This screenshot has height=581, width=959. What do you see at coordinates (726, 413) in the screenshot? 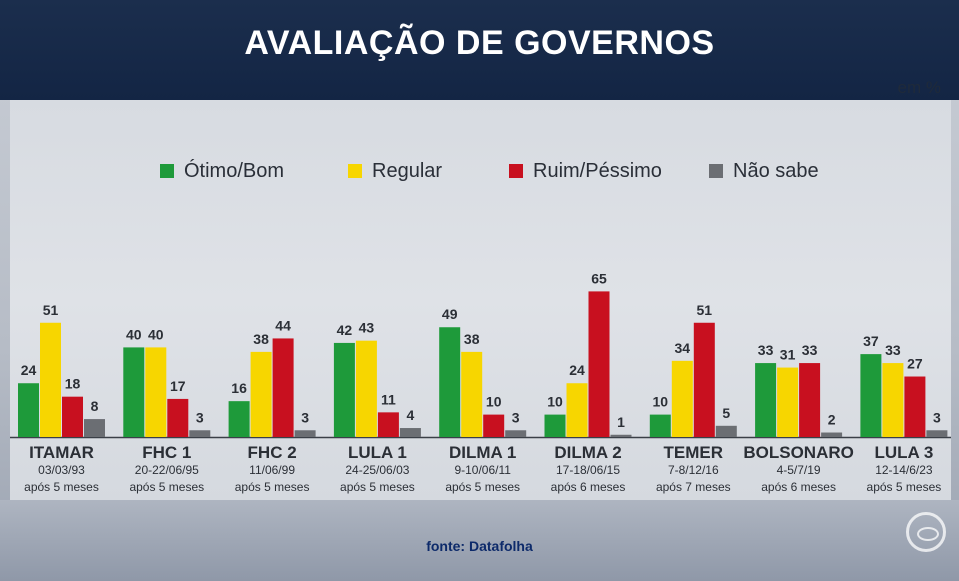
I see `data-label-temer-nao-sabe: 5` at bounding box center [726, 413].